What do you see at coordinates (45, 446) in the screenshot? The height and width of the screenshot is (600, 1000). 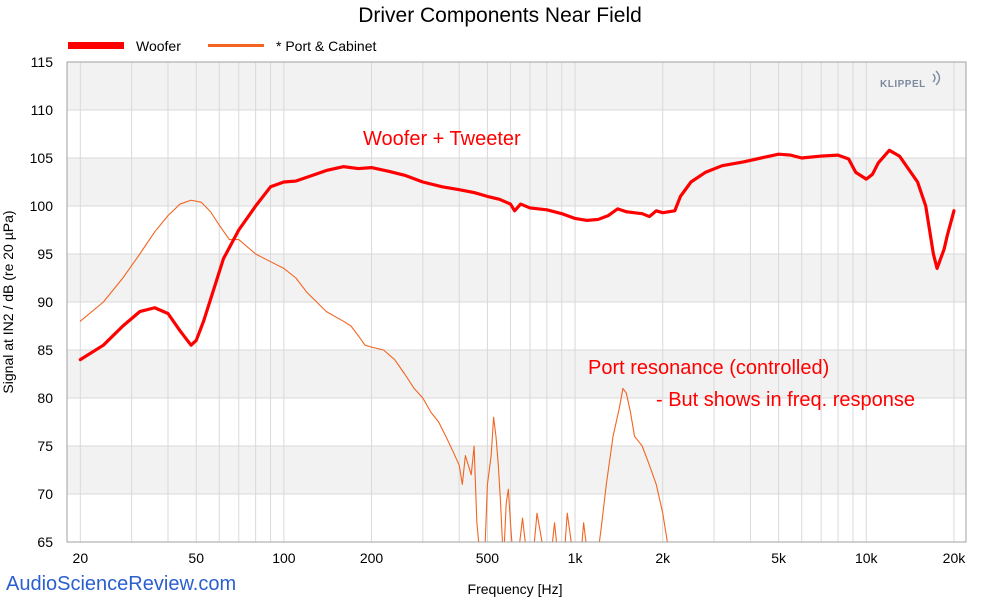 I see `y-tick-label: 75` at bounding box center [45, 446].